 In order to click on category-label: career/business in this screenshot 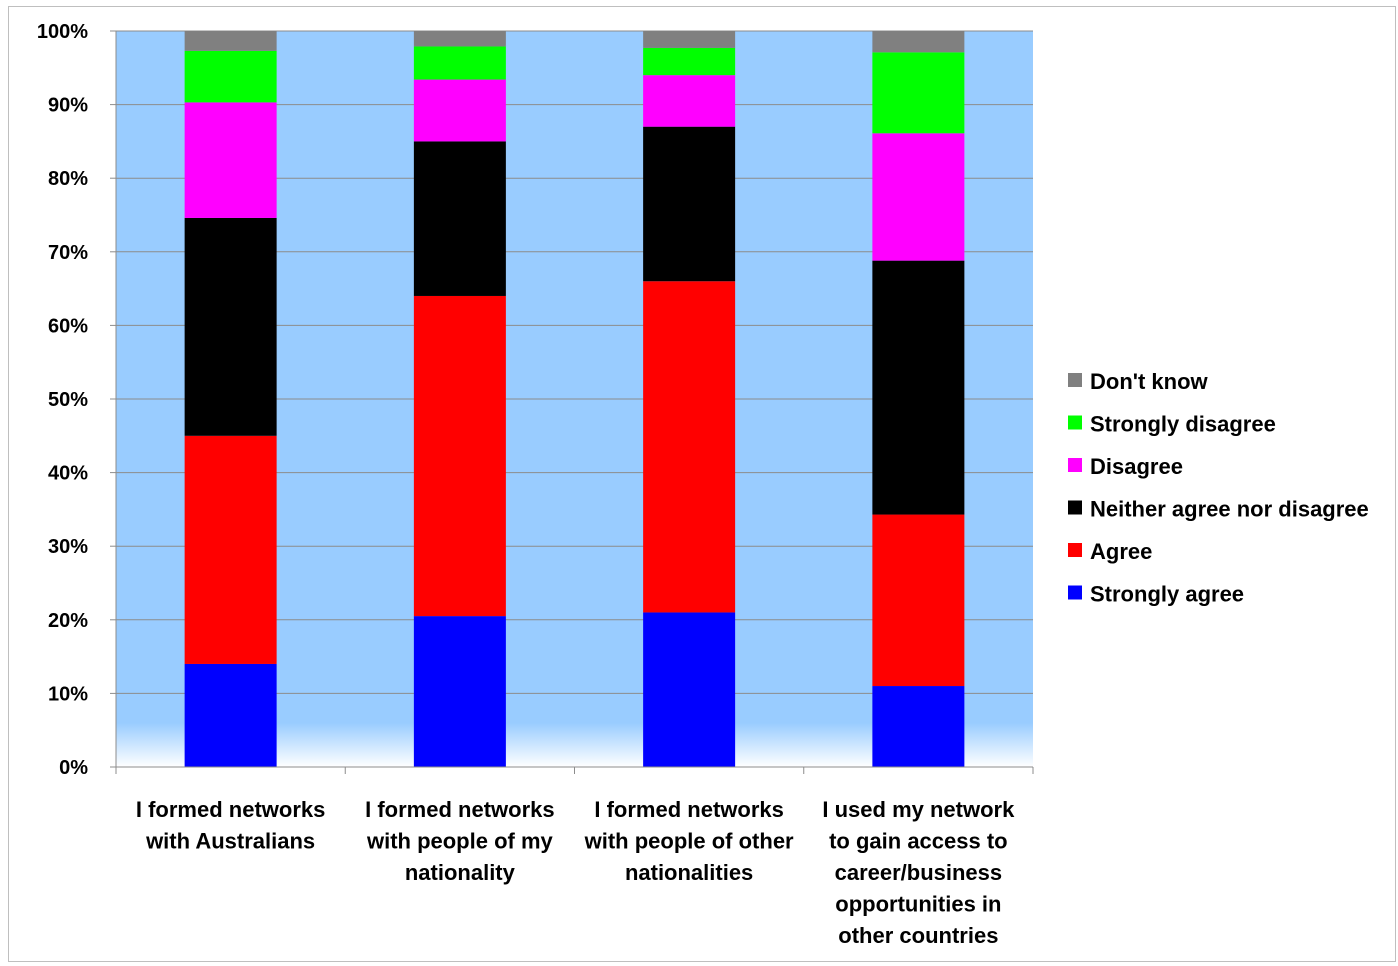, I will do `click(919, 872)`.